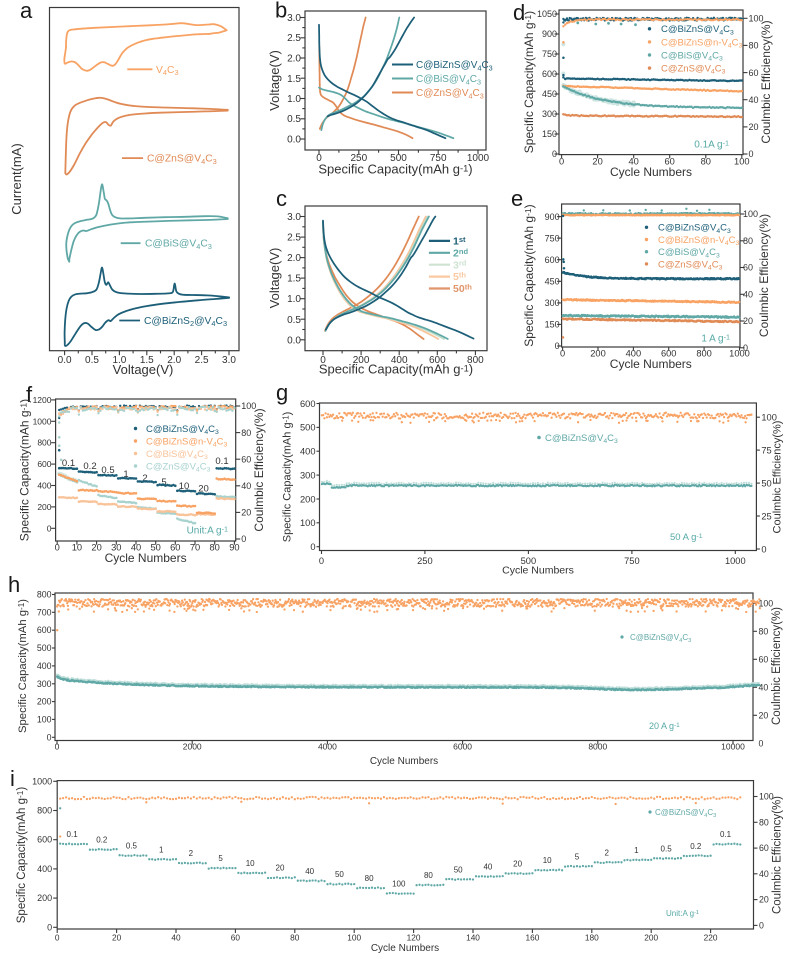 The height and width of the screenshot is (959, 794). I want to click on svg-text: 450, so click(549, 94).